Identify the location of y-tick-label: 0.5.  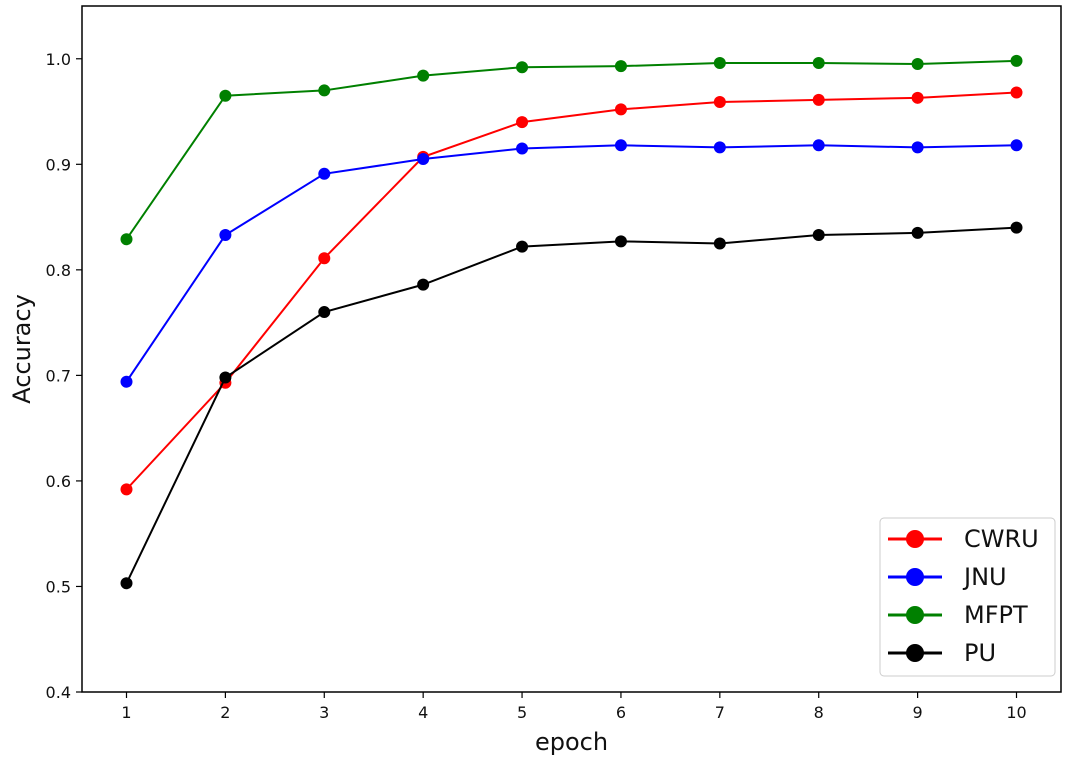
(58, 586).